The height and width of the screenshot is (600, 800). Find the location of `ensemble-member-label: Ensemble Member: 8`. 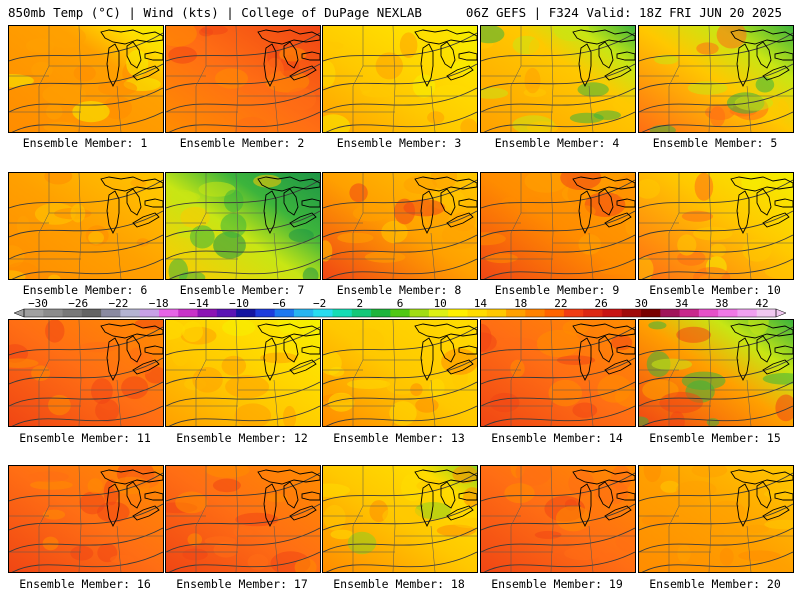

ensemble-member-label: Ensemble Member: 8 is located at coordinates (399, 290).